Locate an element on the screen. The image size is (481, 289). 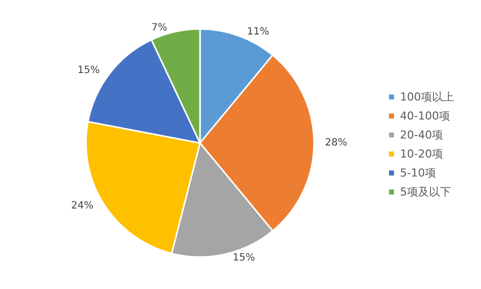
data-label: 28% is located at coordinates (336, 143).